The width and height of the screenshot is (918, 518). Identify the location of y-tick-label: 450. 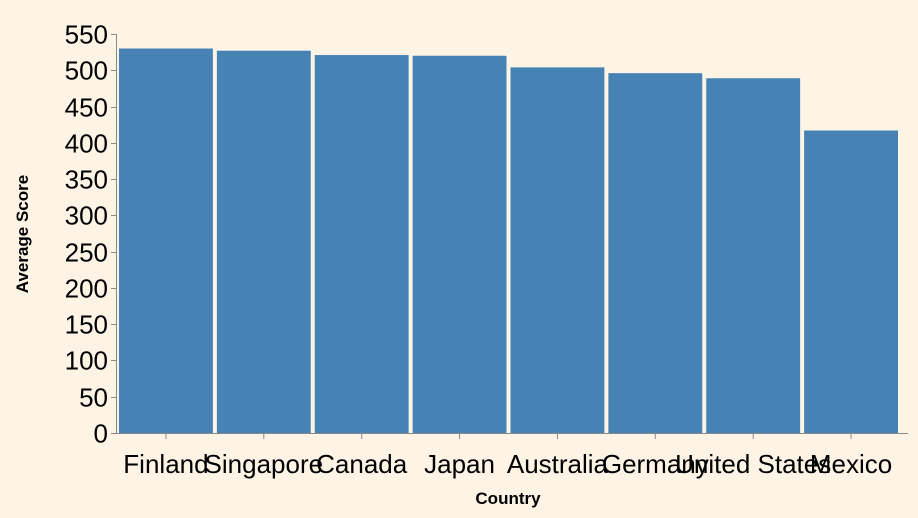
(86, 108).